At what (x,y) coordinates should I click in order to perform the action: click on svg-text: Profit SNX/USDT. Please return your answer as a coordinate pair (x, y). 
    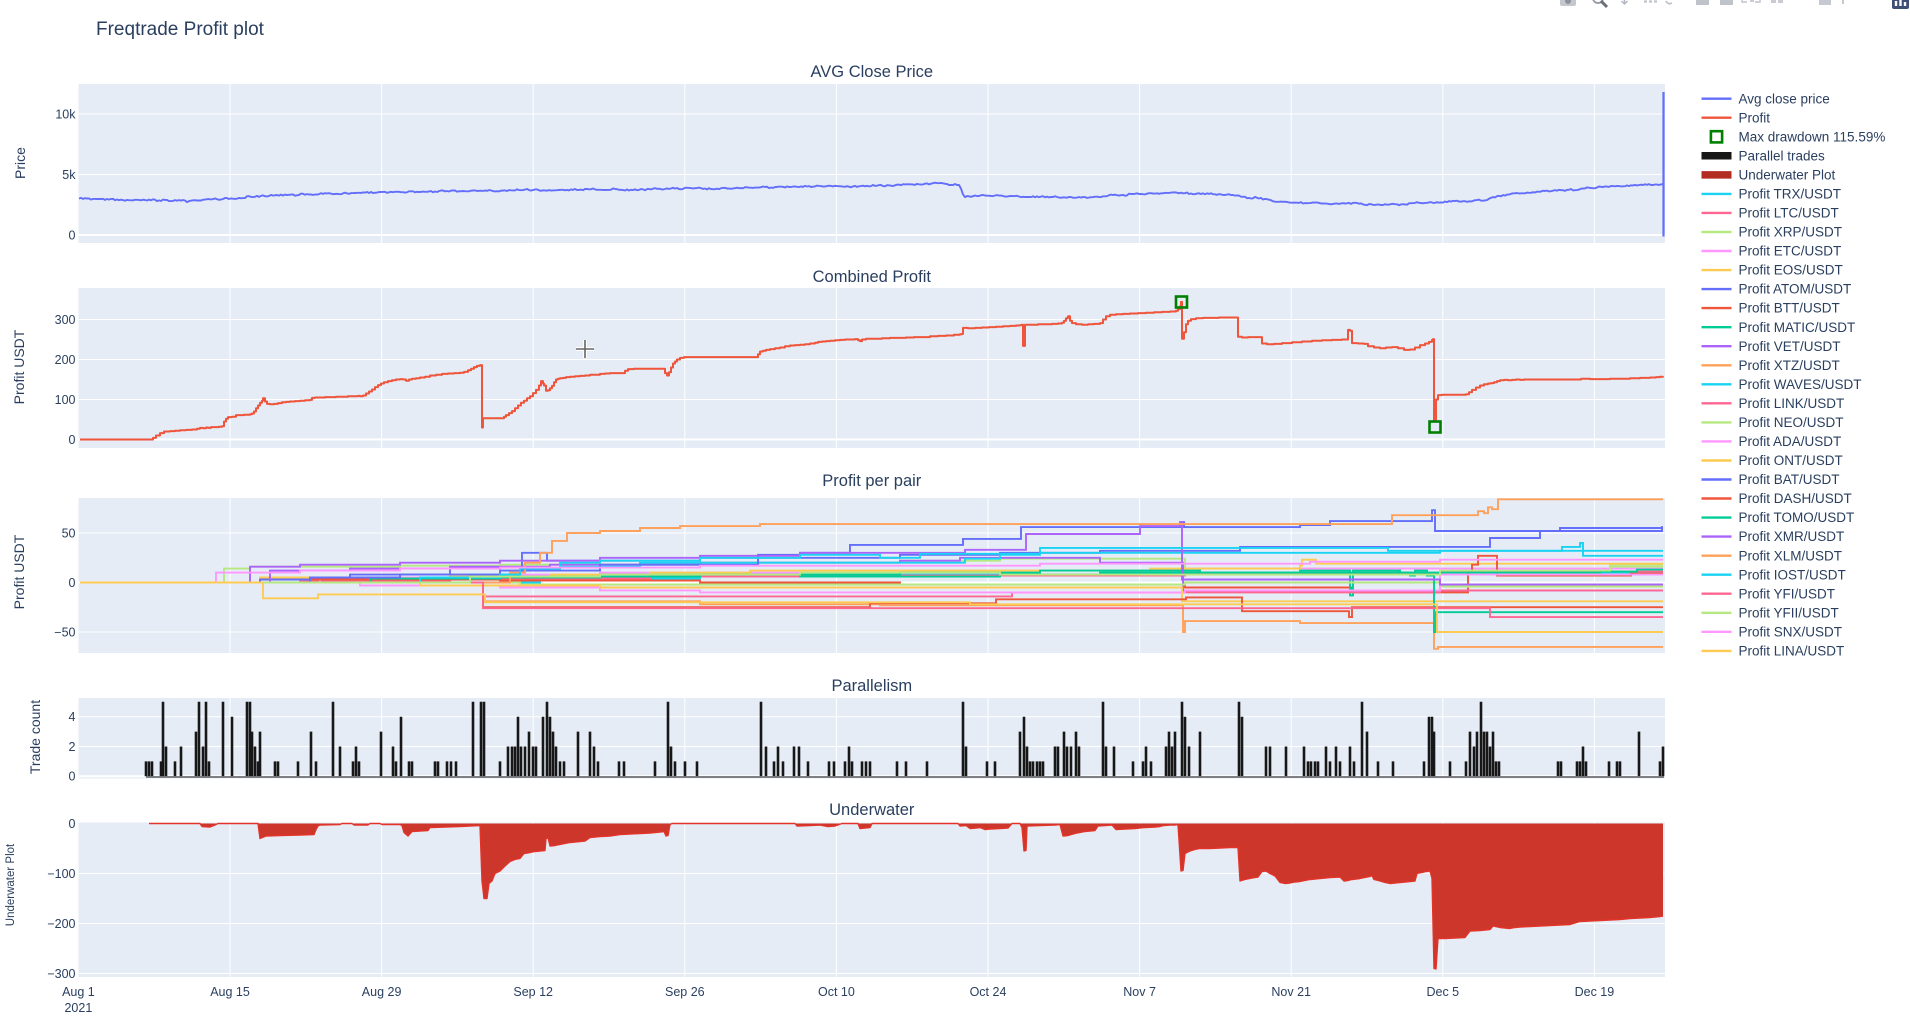
    Looking at the image, I should click on (1791, 631).